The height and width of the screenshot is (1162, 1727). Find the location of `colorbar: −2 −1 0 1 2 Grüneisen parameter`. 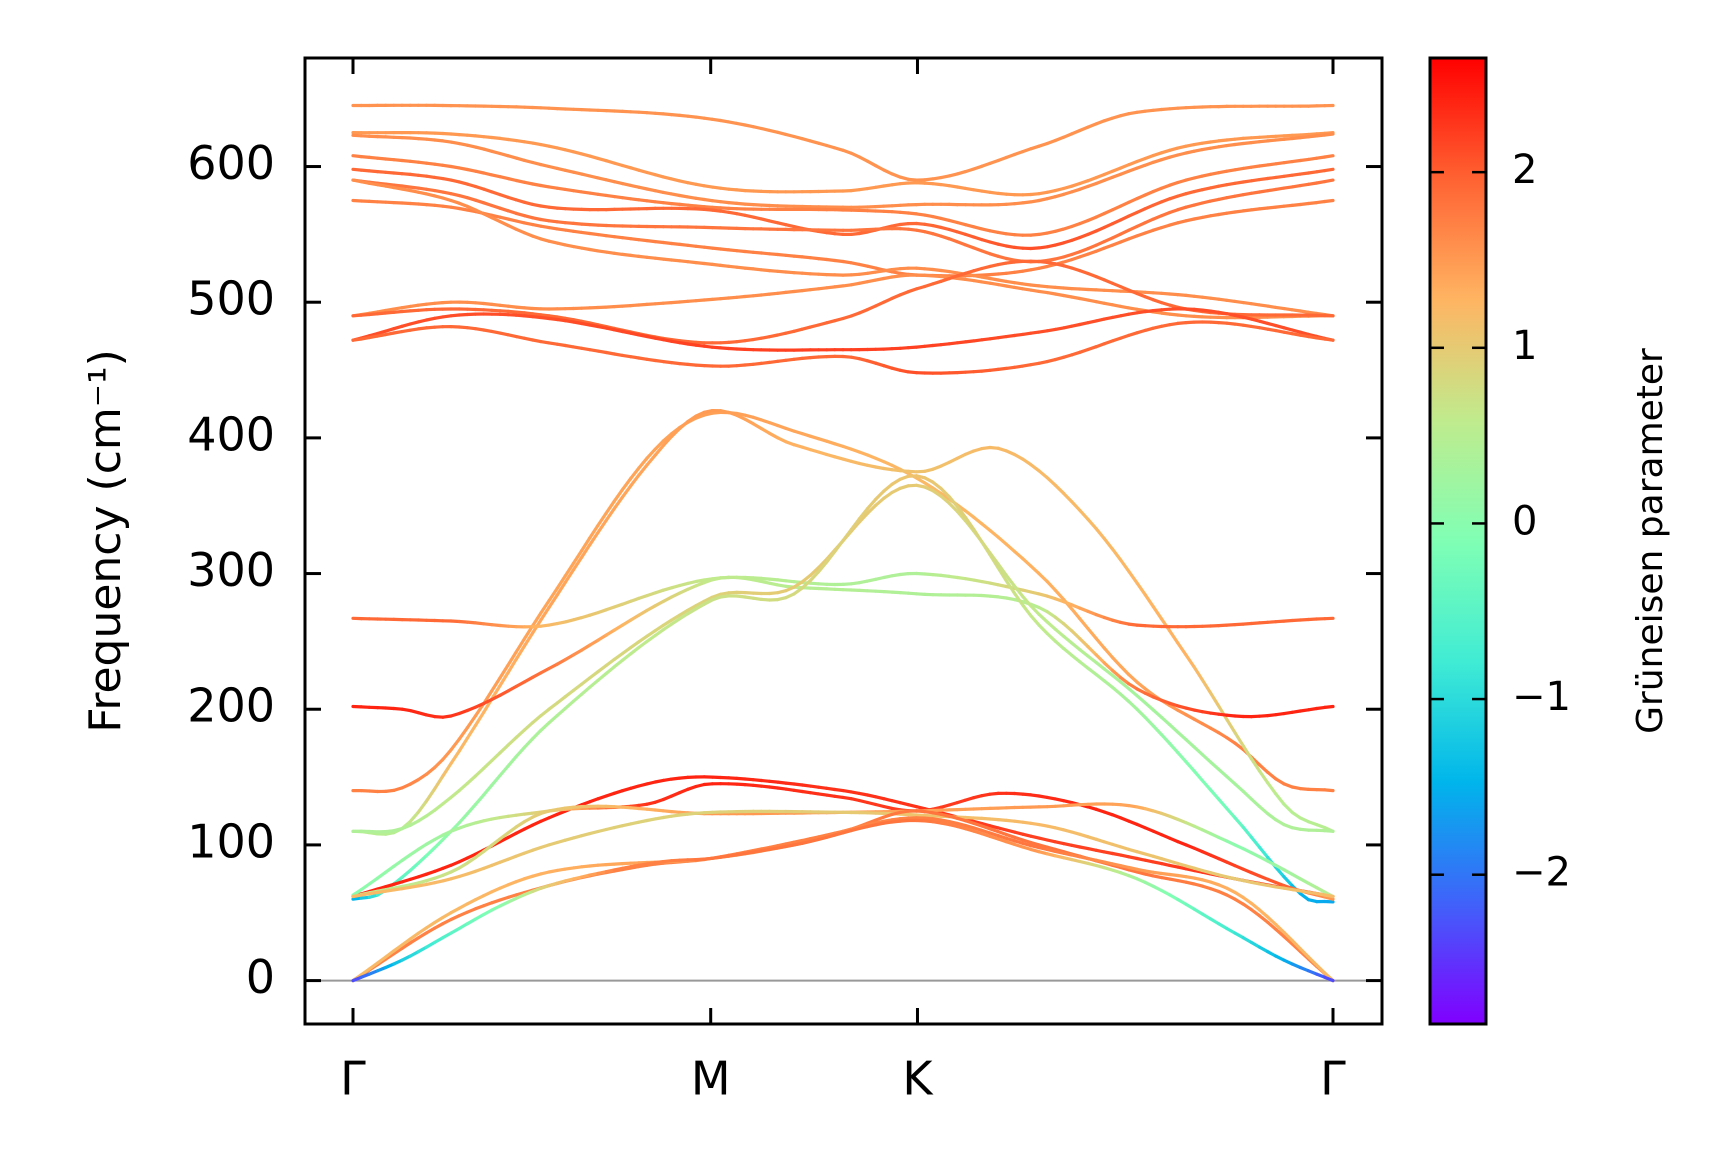

colorbar: −2 −1 0 1 2 Grüneisen parameter is located at coordinates (1549, 541).